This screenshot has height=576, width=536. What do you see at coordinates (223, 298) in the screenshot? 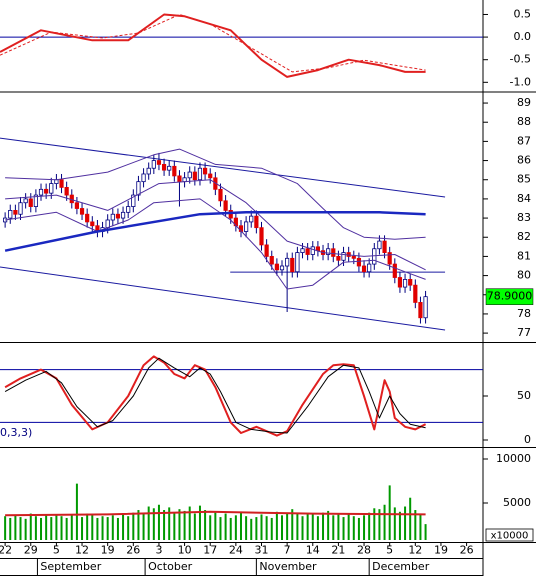
I see `trend-line` at bounding box center [223, 298].